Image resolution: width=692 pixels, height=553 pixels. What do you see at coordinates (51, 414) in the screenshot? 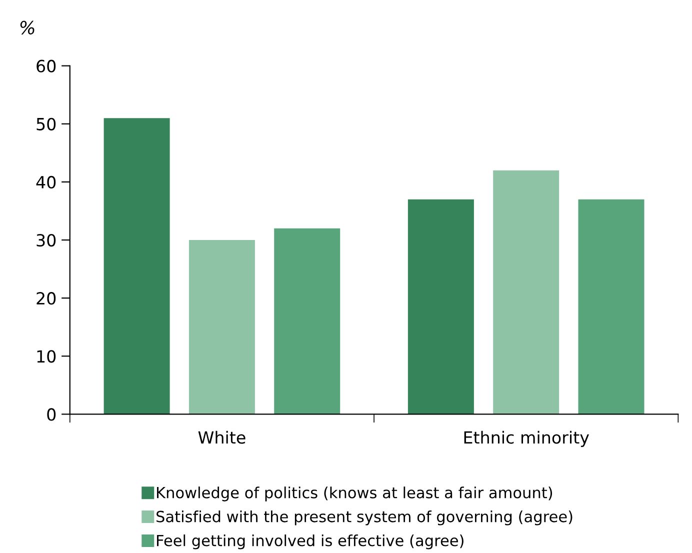
I see `y-tick-label: 0` at bounding box center [51, 414].